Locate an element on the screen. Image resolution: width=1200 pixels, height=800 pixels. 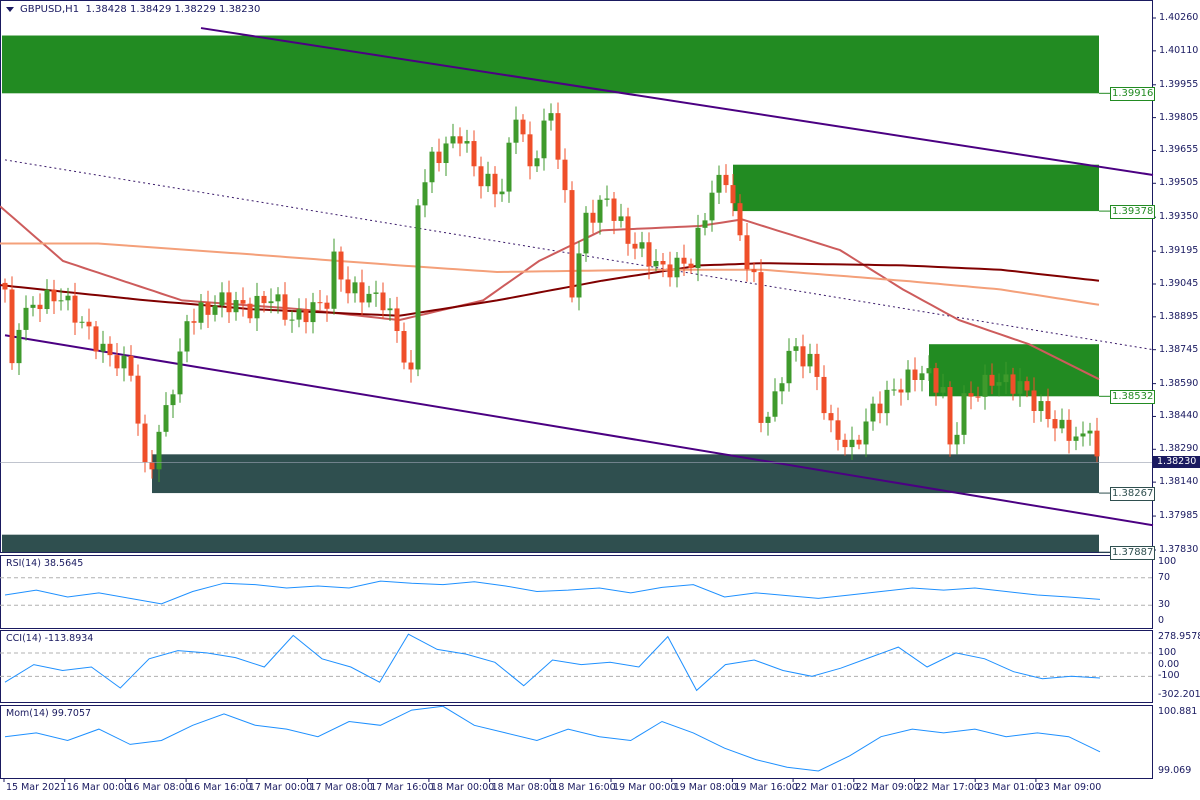
collapse-triangle-icon is located at coordinates (10, 9).